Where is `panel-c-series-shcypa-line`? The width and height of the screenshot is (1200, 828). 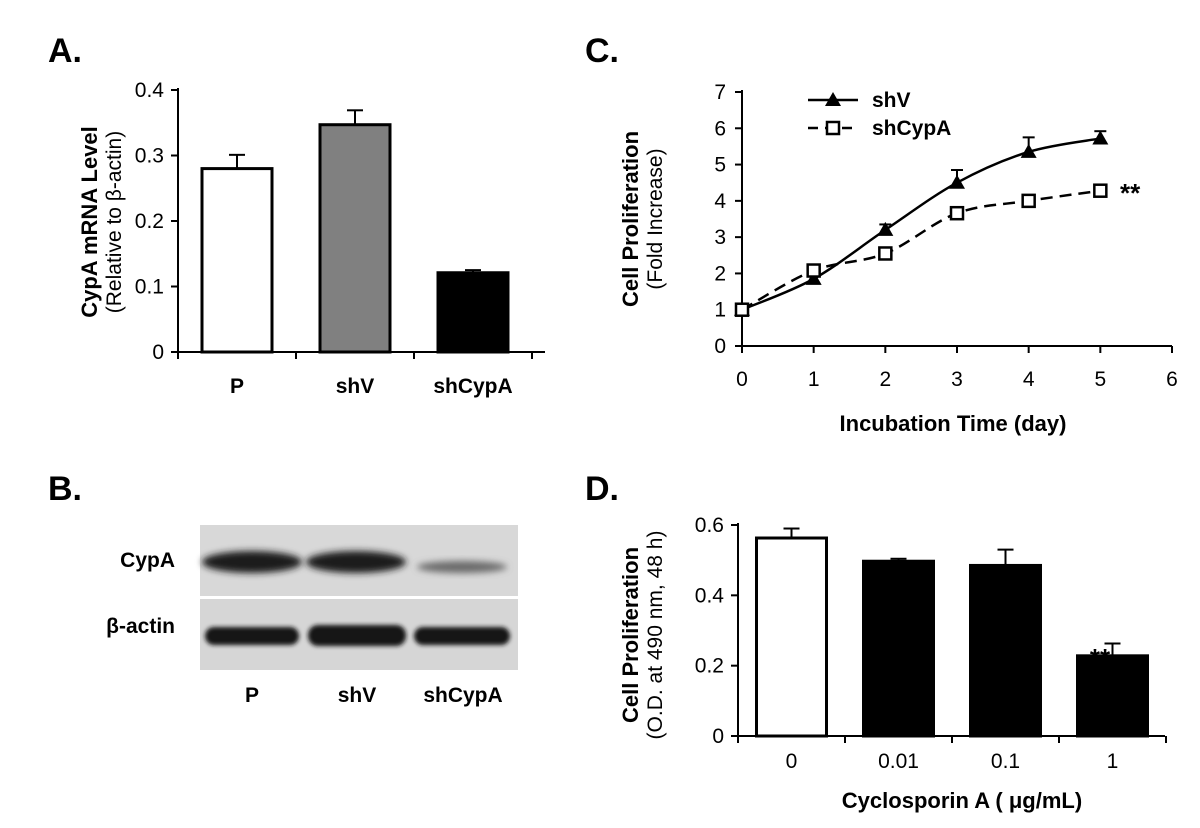
panel-c-series-shcypa-line is located at coordinates (921, 250).